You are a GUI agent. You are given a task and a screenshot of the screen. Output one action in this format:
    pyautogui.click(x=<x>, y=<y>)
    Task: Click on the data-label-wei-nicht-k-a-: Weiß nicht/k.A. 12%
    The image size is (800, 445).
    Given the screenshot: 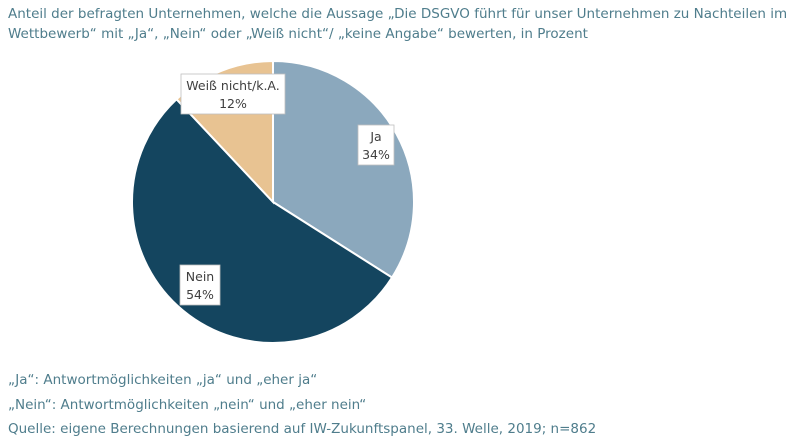 What is the action you would take?
    pyautogui.click(x=233, y=94)
    